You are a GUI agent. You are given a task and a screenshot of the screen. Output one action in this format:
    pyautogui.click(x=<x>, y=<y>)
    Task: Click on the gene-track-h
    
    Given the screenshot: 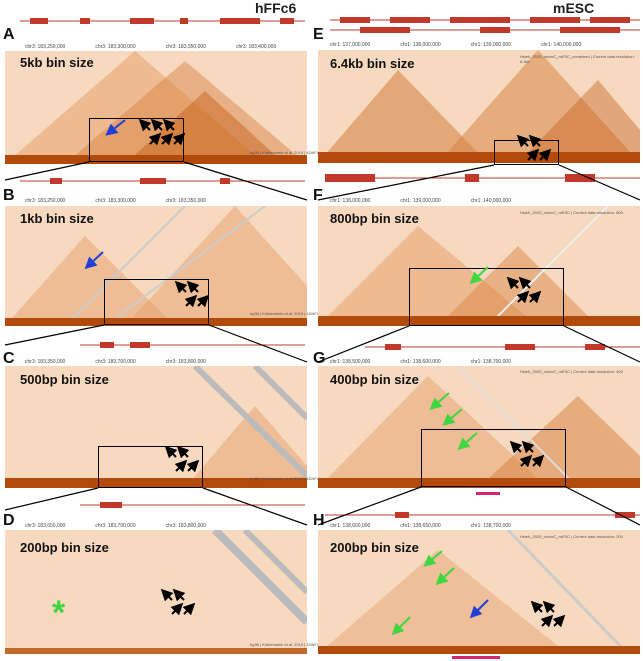 What is the action you would take?
    pyautogui.click(x=482, y=514)
    